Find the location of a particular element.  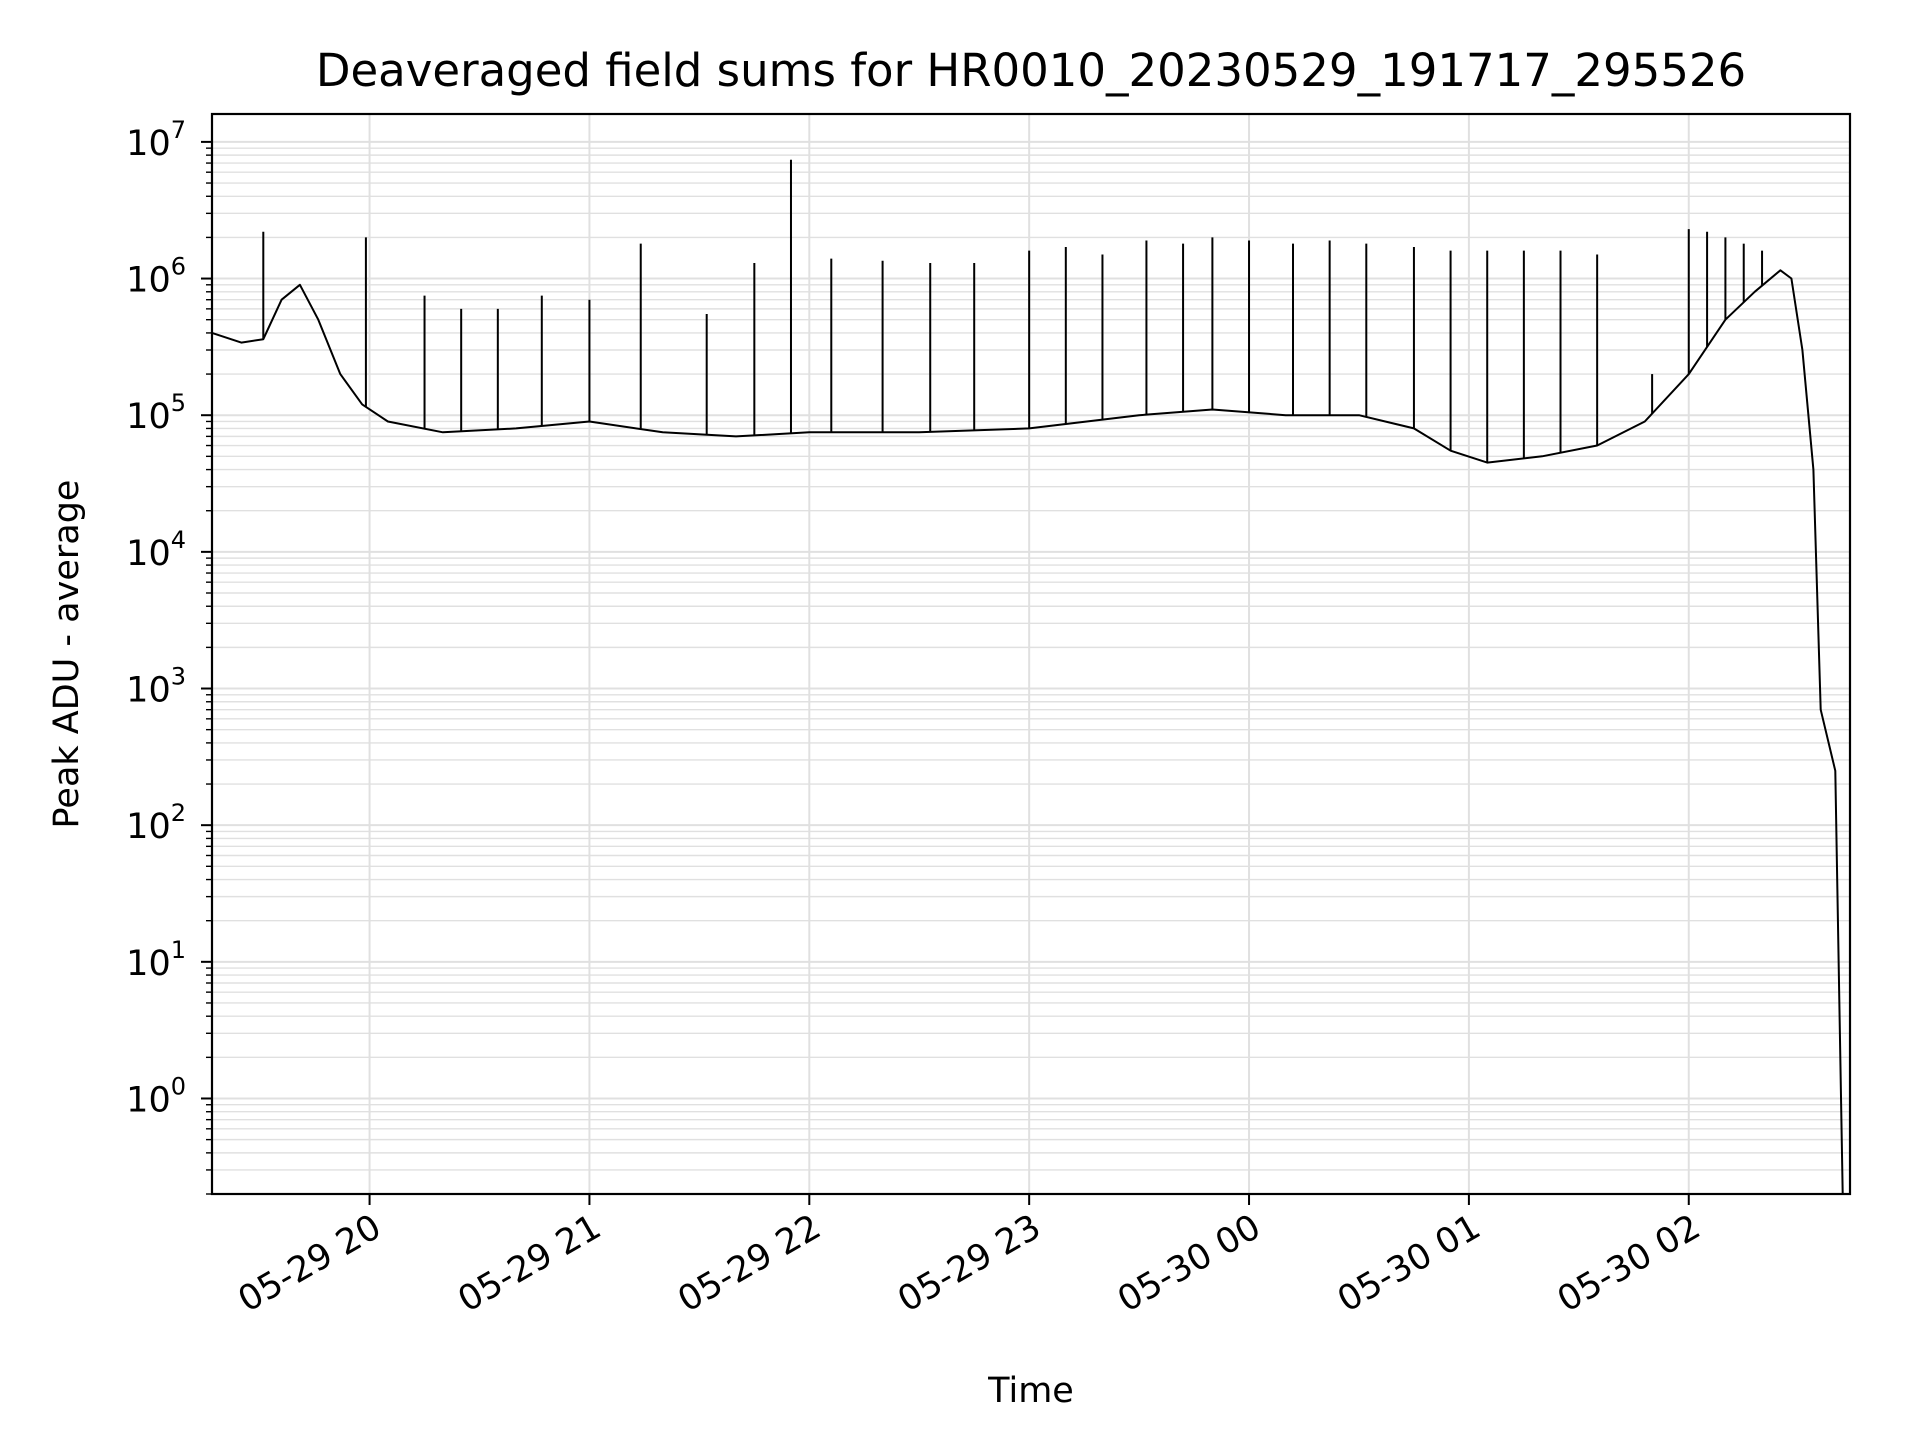

y-axis-label: Peak ADU - average is located at coordinates (67, 654).